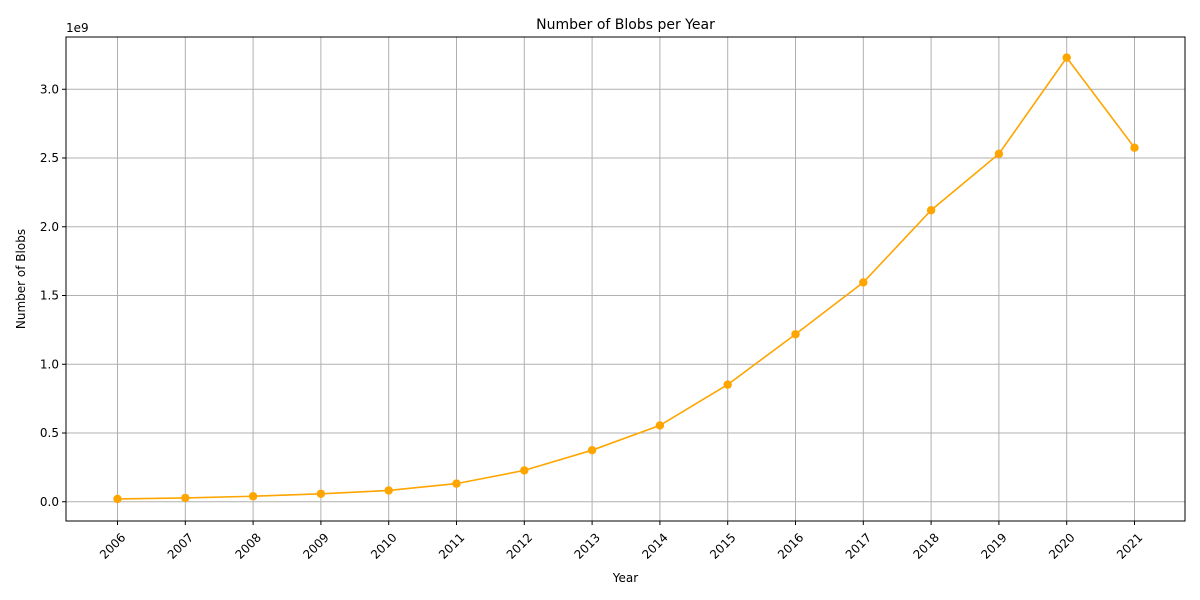 This screenshot has width=1200, height=600. What do you see at coordinates (21, 279) in the screenshot?
I see `y-axis-title: Number of Blobs` at bounding box center [21, 279].